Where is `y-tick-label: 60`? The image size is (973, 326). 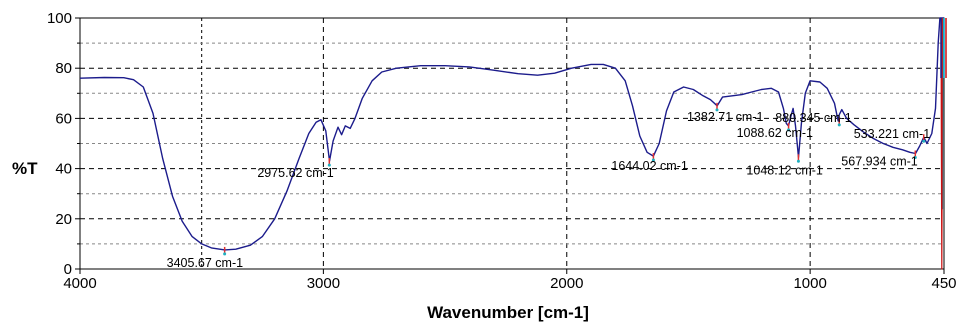
y-tick-label: 60 is located at coordinates (63, 118).